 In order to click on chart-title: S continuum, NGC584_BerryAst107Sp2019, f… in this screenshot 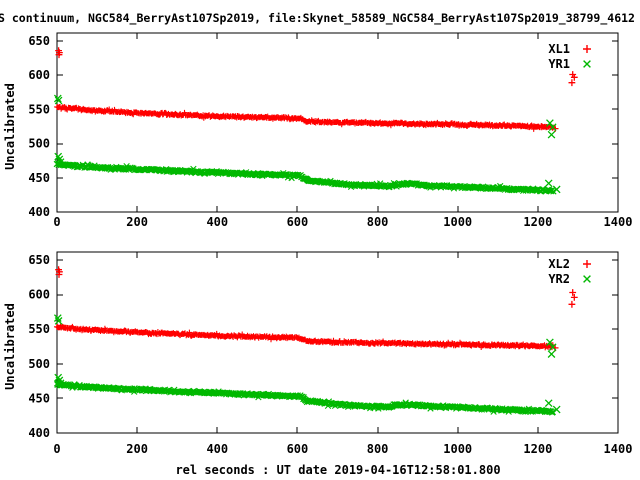, I will do `click(317, 18)`.